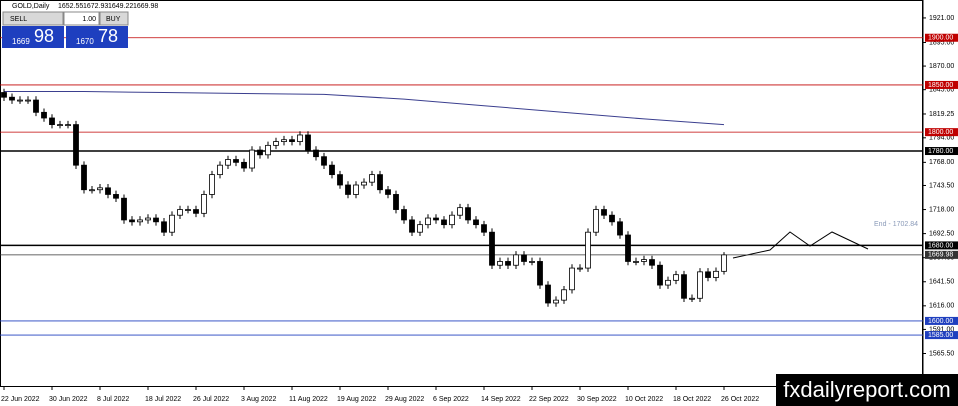 The image size is (958, 406). What do you see at coordinates (941, 282) in the screenshot?
I see `y-tick-label: 1641.50` at bounding box center [941, 282].